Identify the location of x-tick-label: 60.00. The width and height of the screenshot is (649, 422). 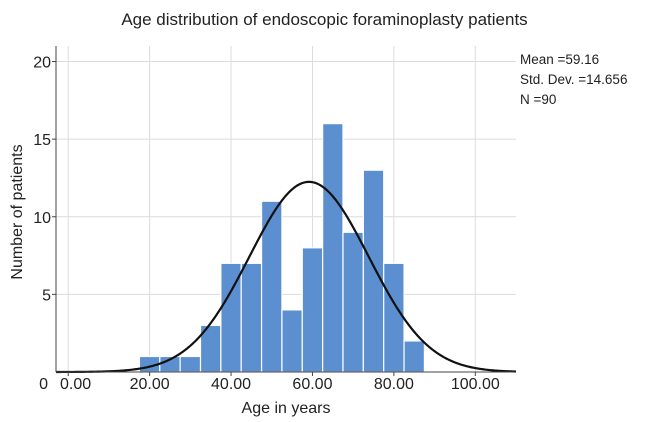
(312, 384).